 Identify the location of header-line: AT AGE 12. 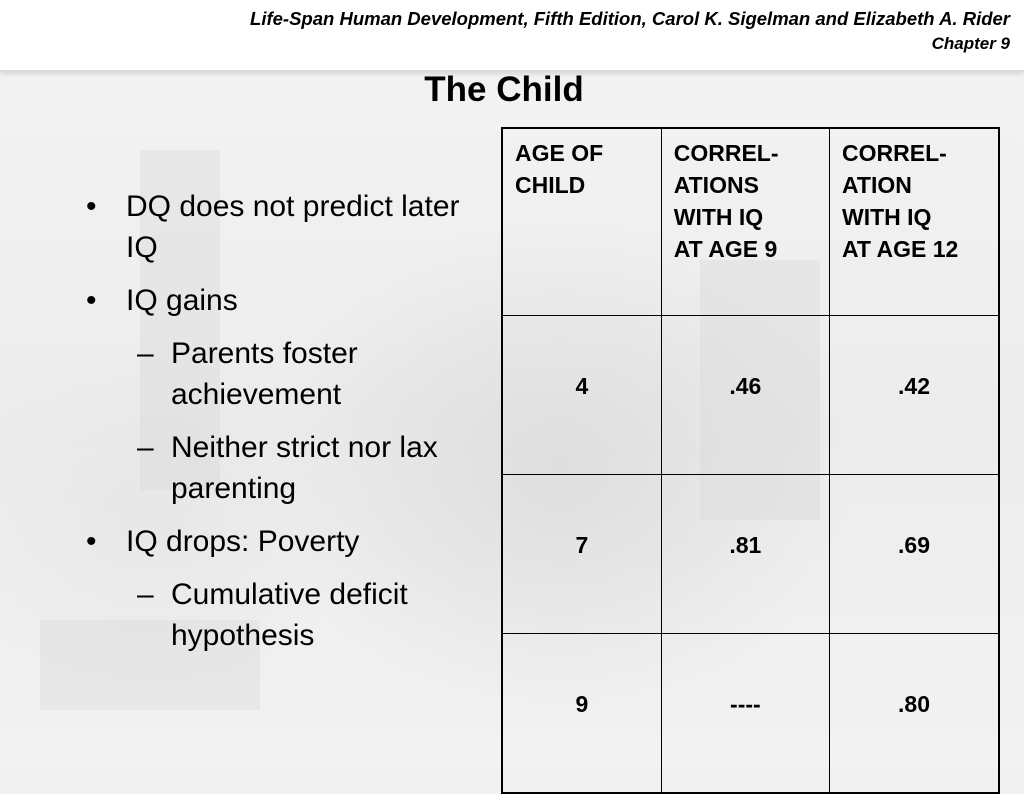
(900, 249).